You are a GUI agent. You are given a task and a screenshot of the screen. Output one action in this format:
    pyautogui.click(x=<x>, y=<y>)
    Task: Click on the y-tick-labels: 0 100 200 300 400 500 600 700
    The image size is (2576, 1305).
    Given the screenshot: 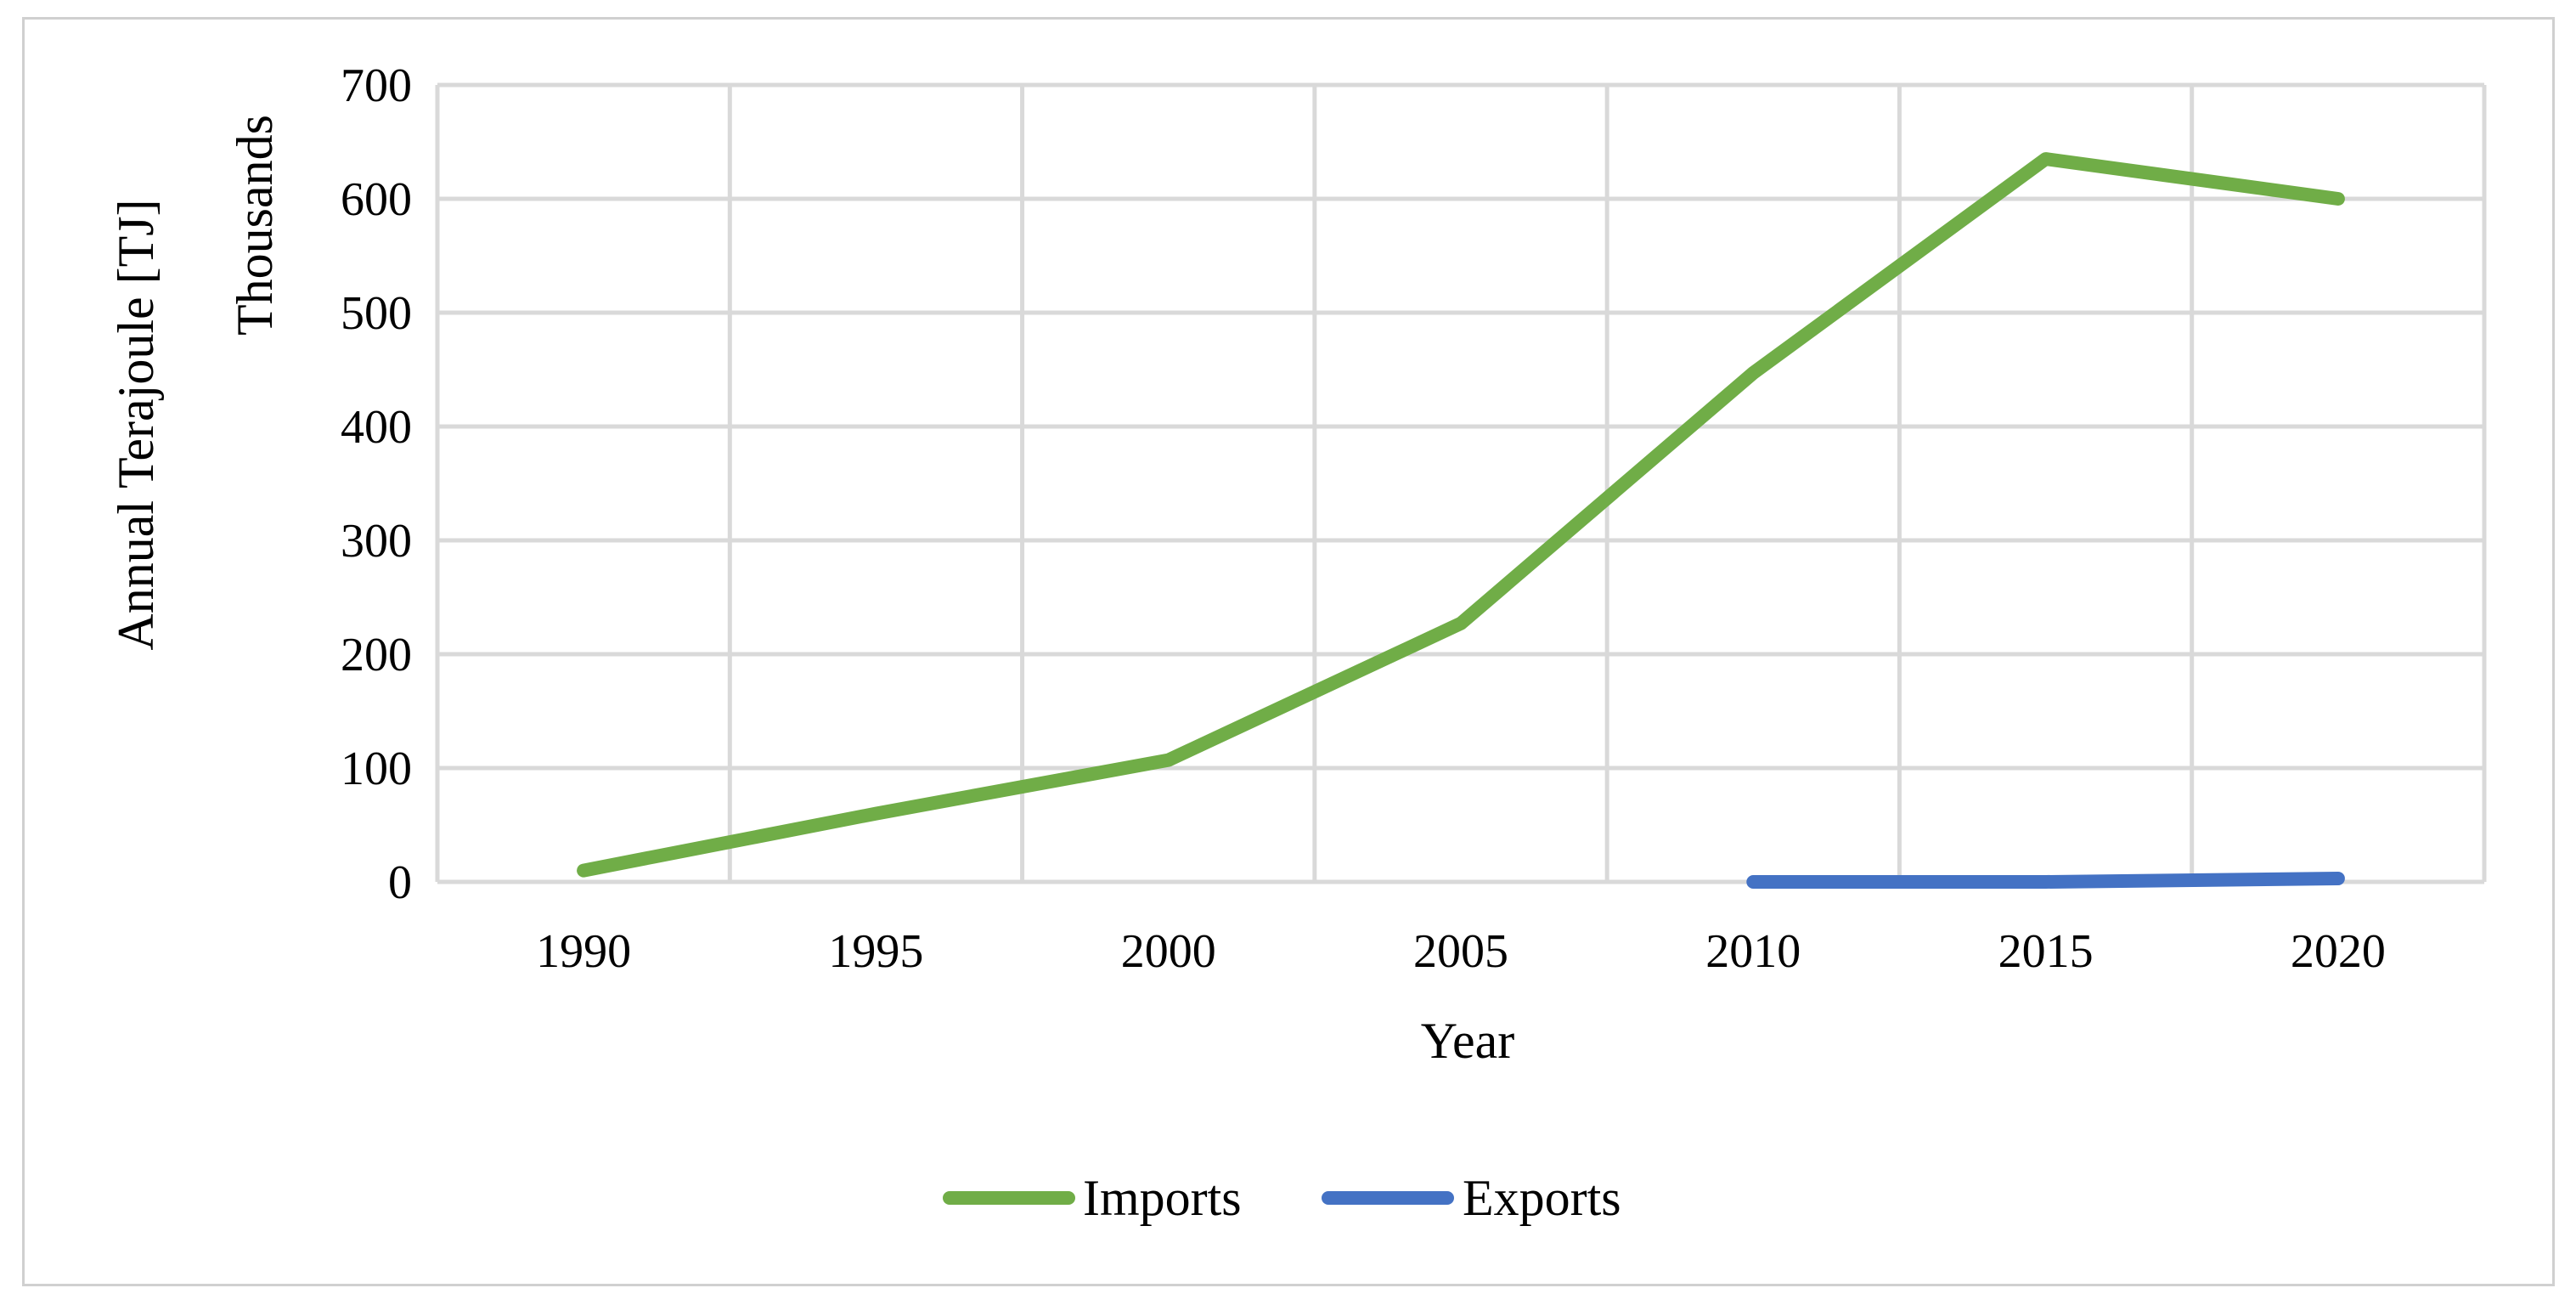 What is the action you would take?
    pyautogui.click(x=376, y=484)
    